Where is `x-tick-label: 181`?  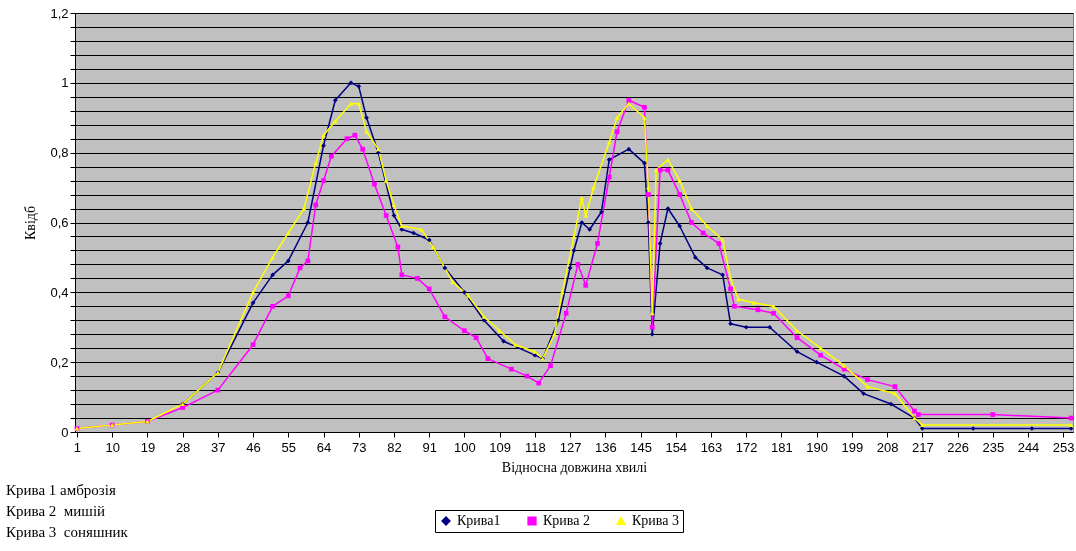 x-tick-label: 181 is located at coordinates (782, 447).